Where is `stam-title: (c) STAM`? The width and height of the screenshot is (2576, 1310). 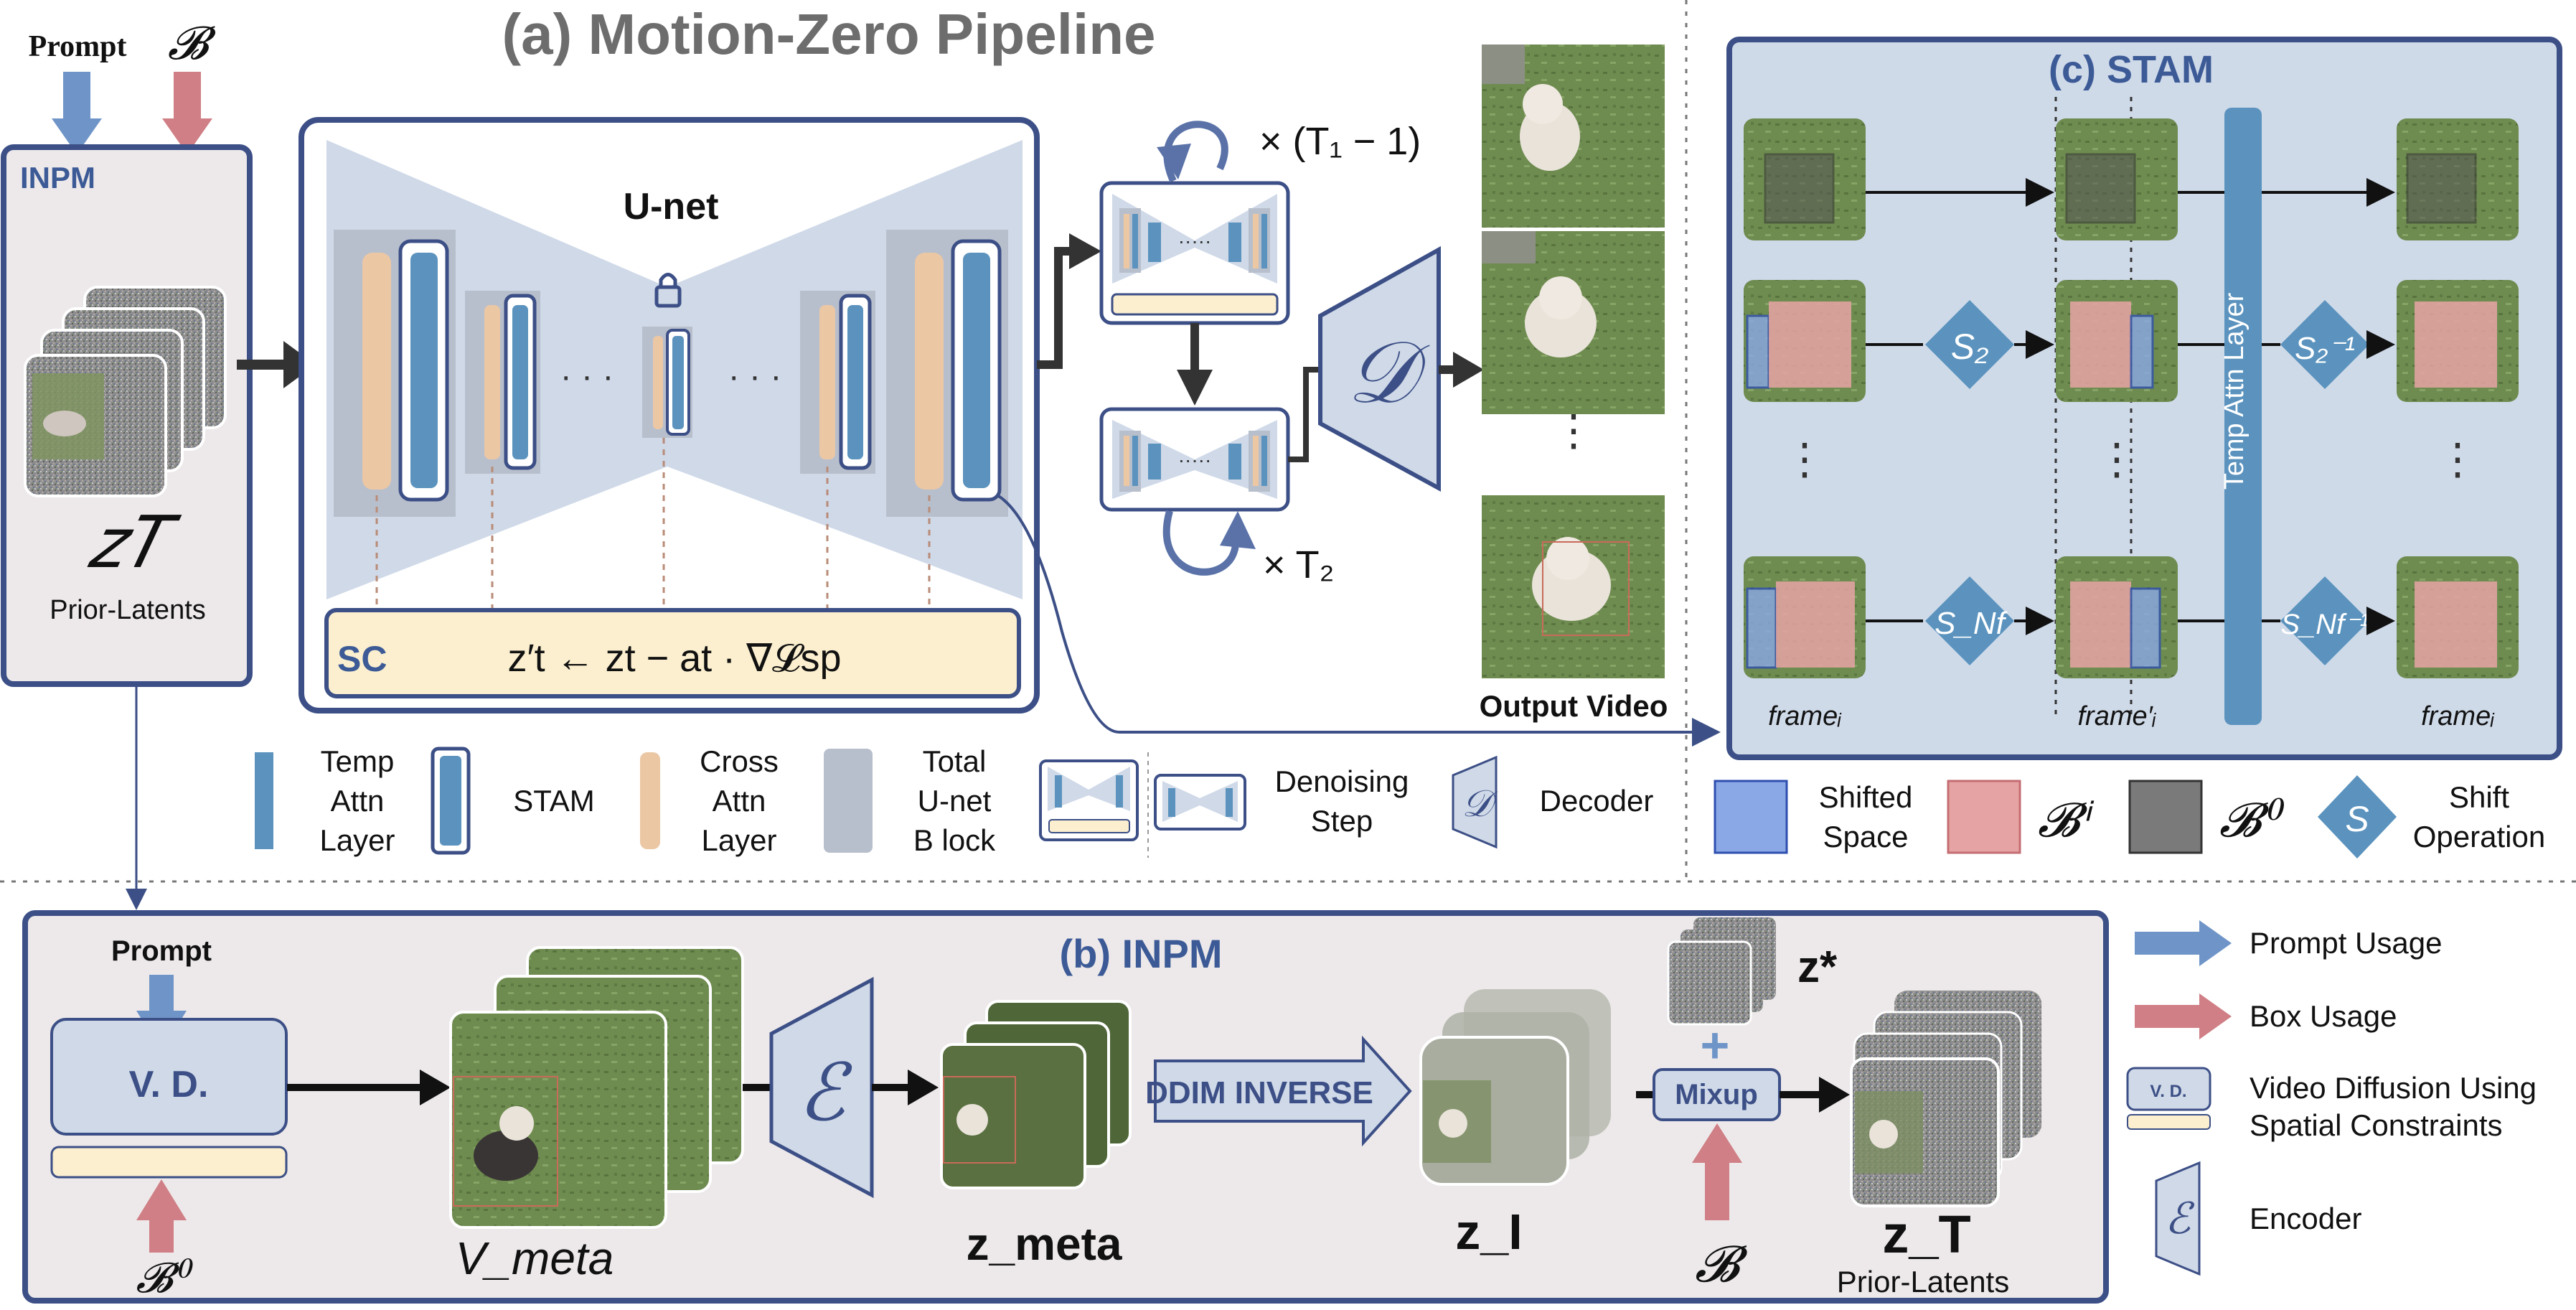
stam-title: (c) STAM is located at coordinates (2131, 69).